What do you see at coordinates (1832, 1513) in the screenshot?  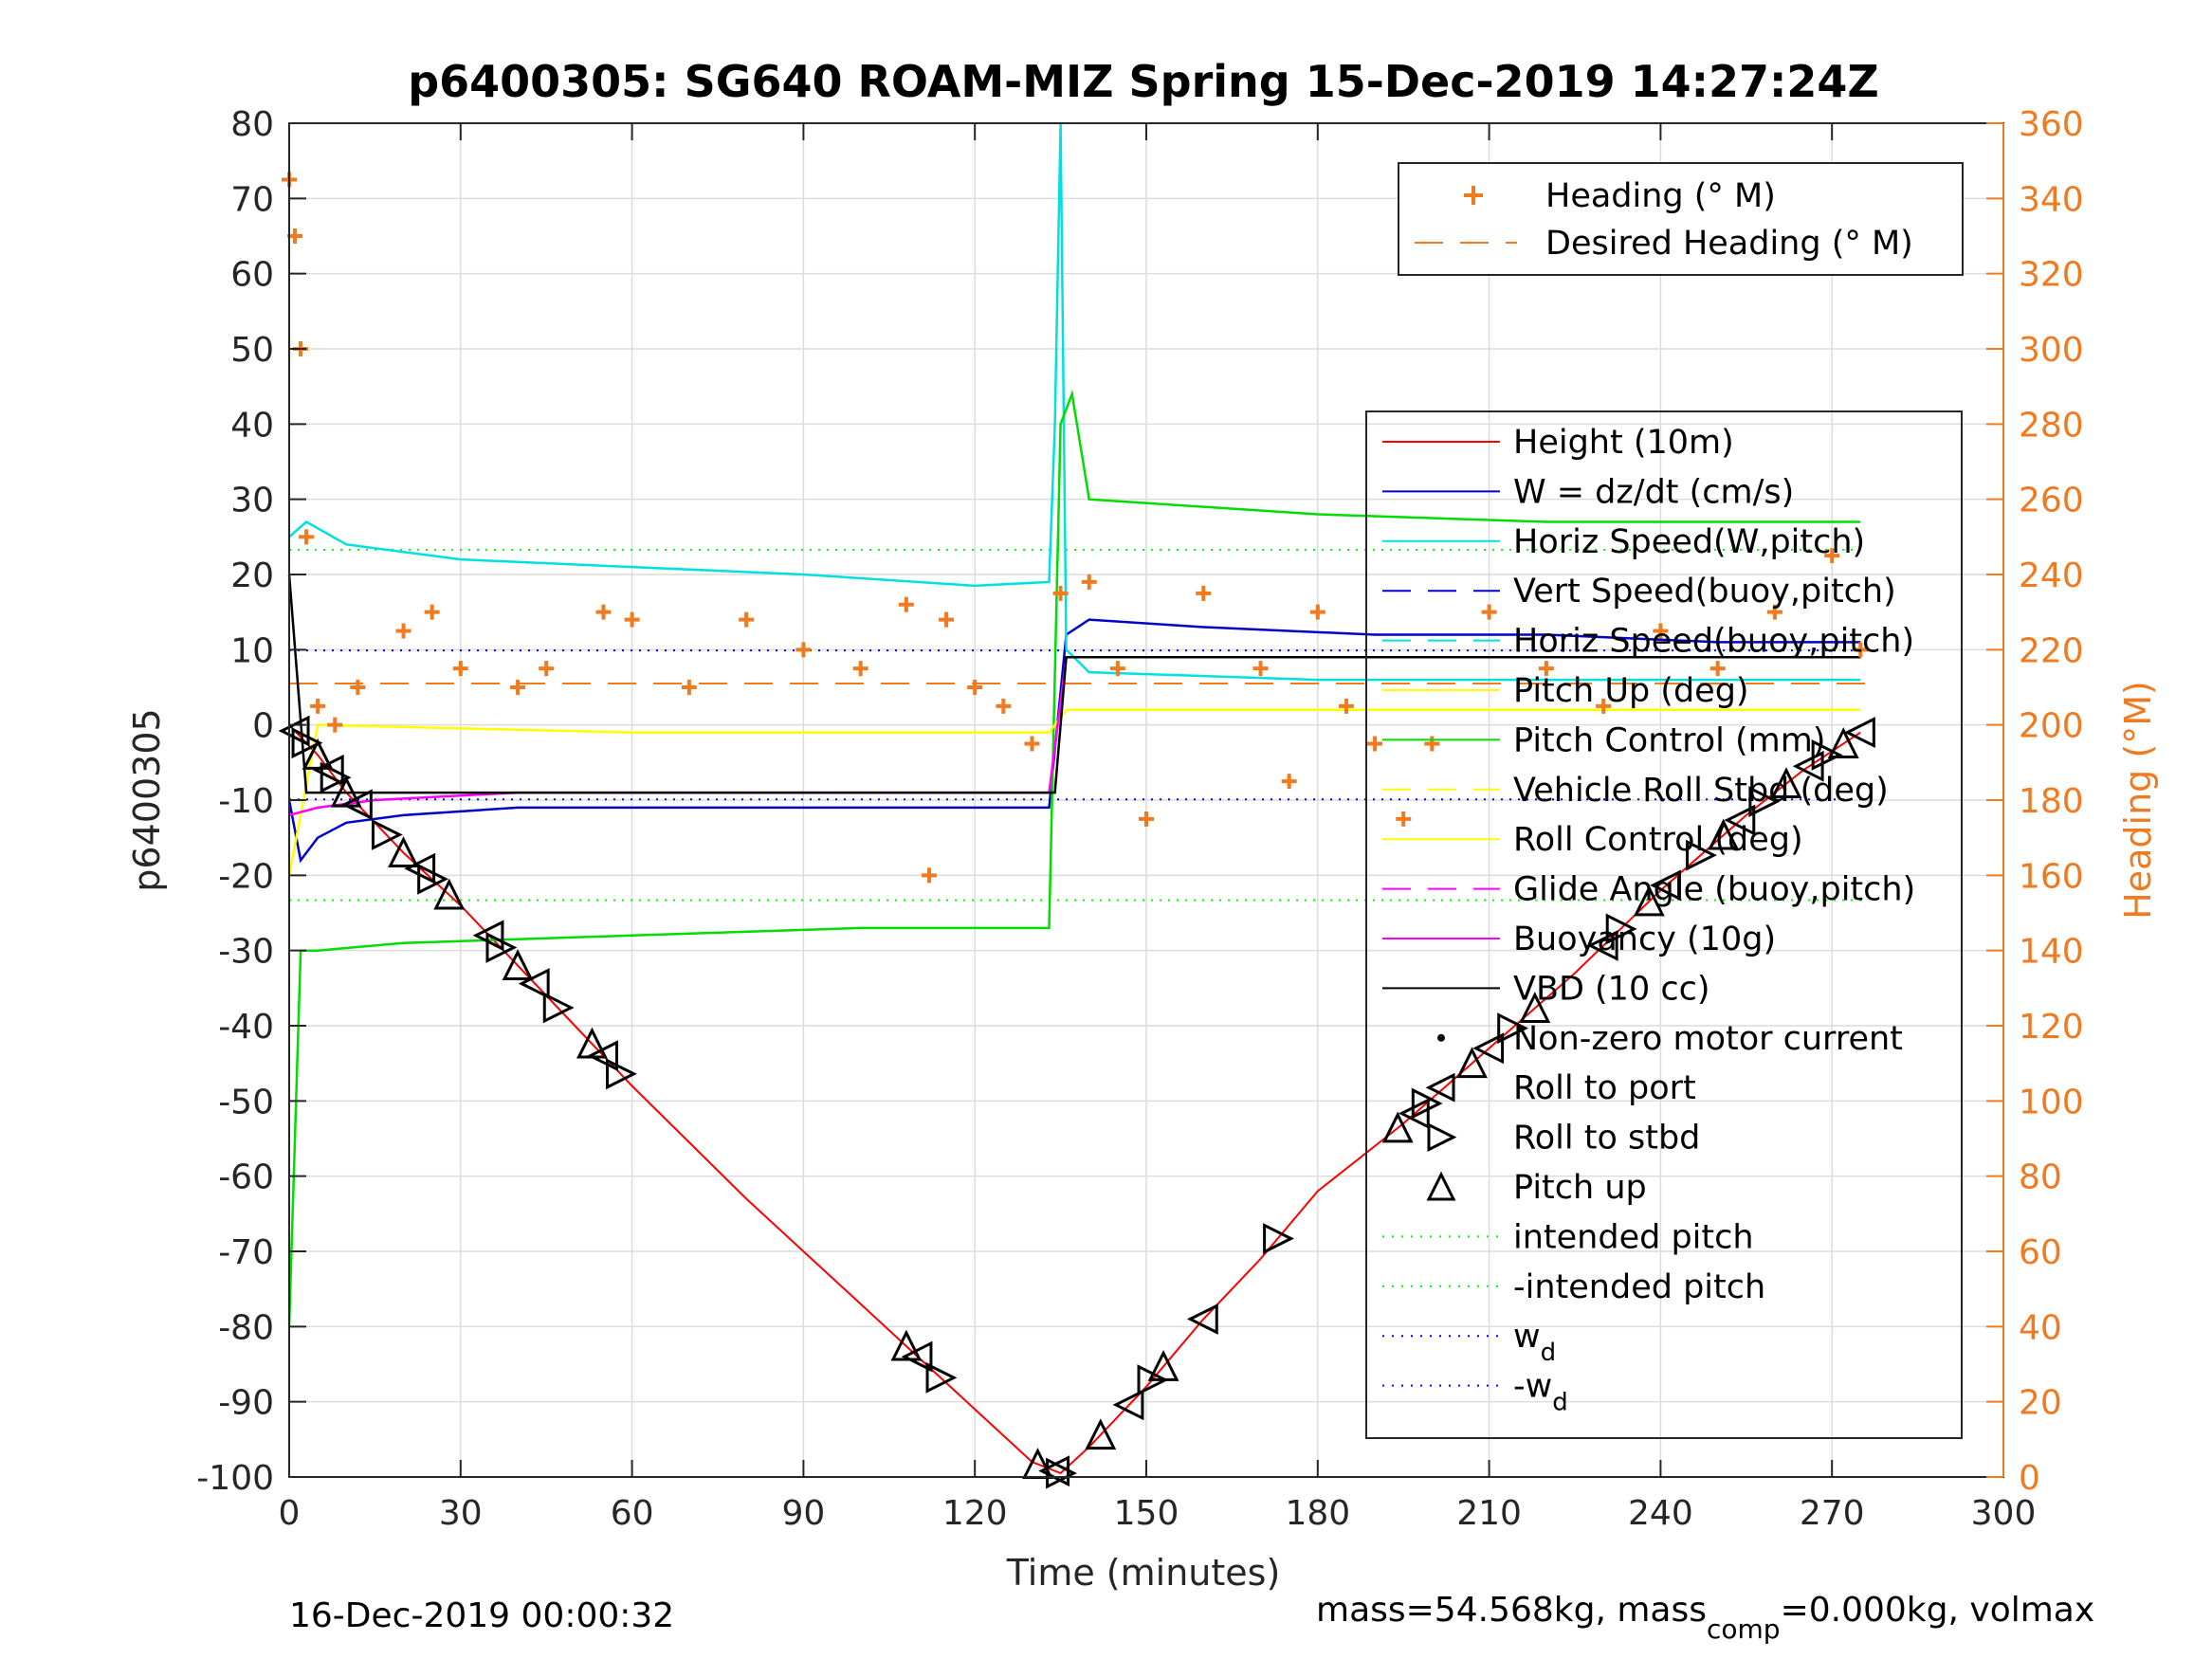 I see `x-tick-label: 270` at bounding box center [1832, 1513].